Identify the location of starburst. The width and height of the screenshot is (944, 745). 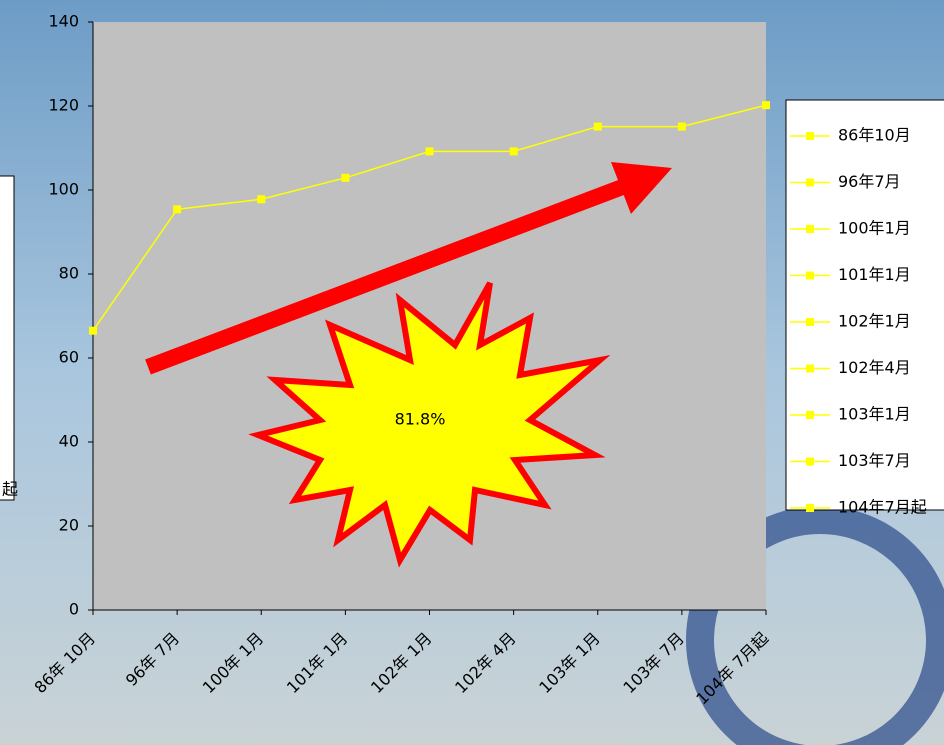
(429, 424).